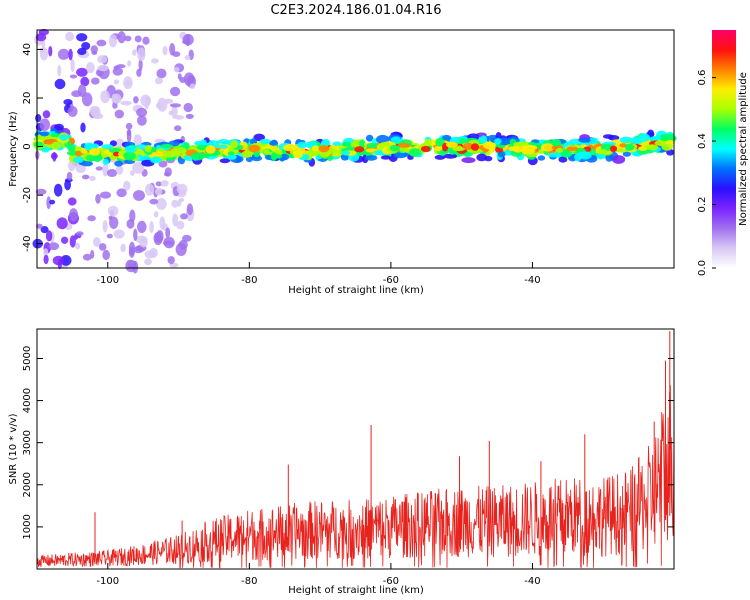  Describe the element at coordinates (702, 268) in the screenshot. I see `colorbar-tick-label: 0.0` at that location.